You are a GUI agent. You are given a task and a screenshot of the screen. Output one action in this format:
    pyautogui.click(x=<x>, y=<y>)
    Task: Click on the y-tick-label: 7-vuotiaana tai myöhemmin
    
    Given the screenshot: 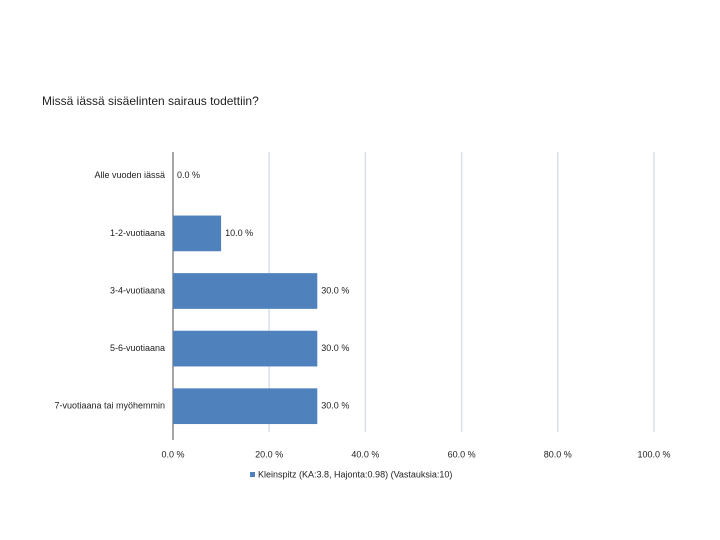 What is the action you would take?
    pyautogui.click(x=109, y=406)
    